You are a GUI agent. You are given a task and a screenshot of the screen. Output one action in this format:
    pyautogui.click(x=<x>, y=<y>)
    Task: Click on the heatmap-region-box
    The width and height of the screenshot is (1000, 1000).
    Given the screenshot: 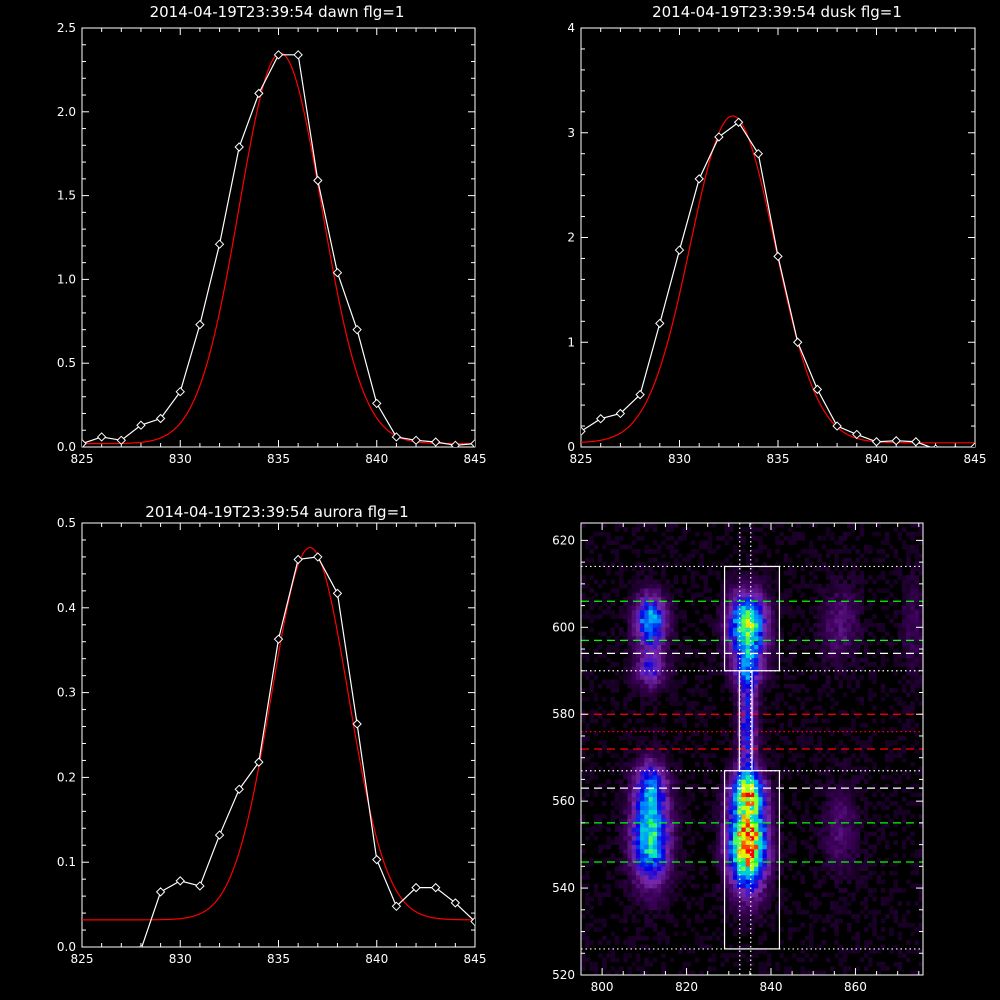 What is the action you would take?
    pyautogui.click(x=745, y=721)
    